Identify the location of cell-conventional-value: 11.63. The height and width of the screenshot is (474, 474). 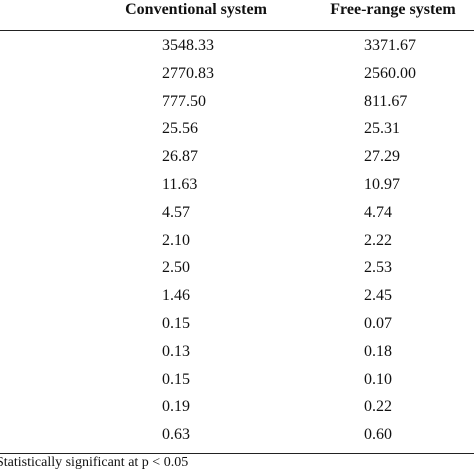
(180, 184).